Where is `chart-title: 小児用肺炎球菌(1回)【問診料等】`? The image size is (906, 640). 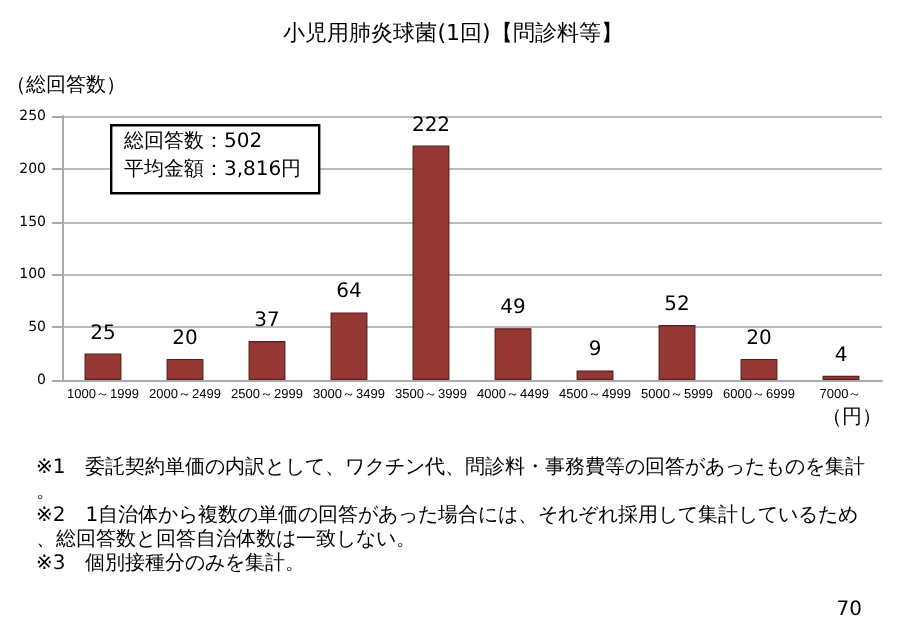
chart-title: 小児用肺炎球菌(1回)【問診料等】 is located at coordinates (453, 33).